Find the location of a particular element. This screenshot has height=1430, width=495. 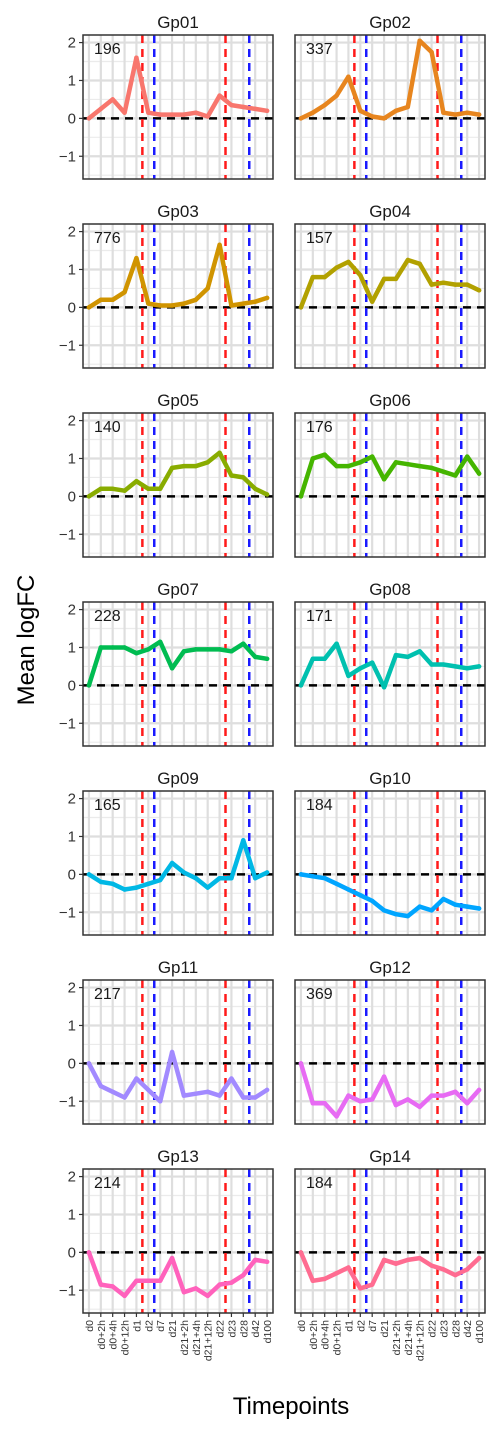

gene-count-label: 165 is located at coordinates (107, 805).